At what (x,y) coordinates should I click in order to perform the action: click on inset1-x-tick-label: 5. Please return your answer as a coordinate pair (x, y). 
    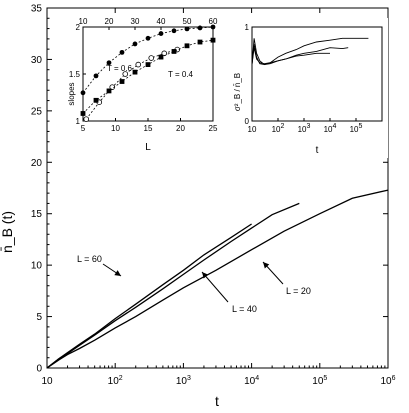
    Looking at the image, I should click on (83, 128).